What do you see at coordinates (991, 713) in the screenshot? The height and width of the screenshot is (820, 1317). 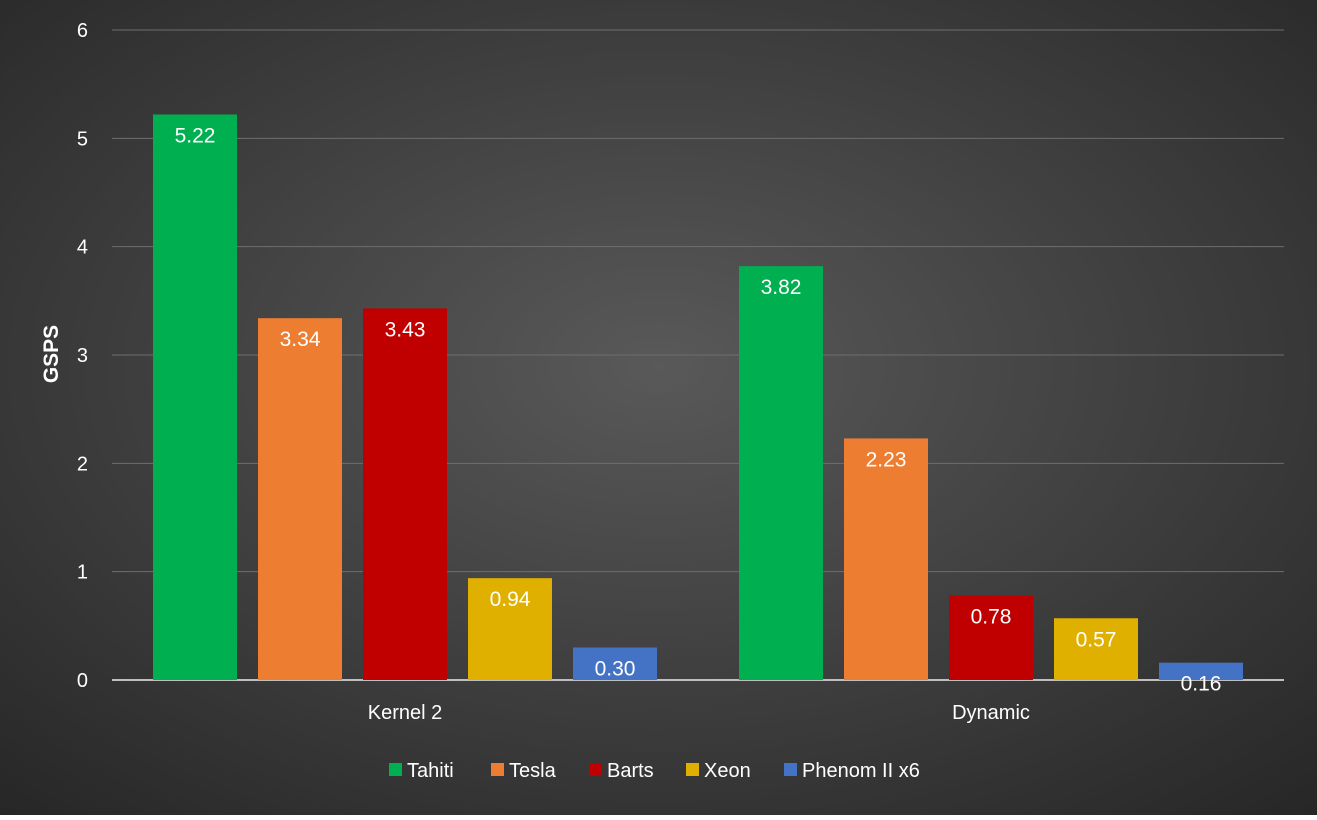 I see `x-category-label: Dynamic` at bounding box center [991, 713].